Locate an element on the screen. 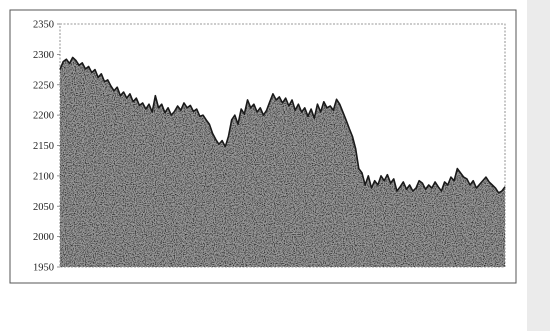 This screenshot has height=331, width=550. side-panel is located at coordinates (538, 165).